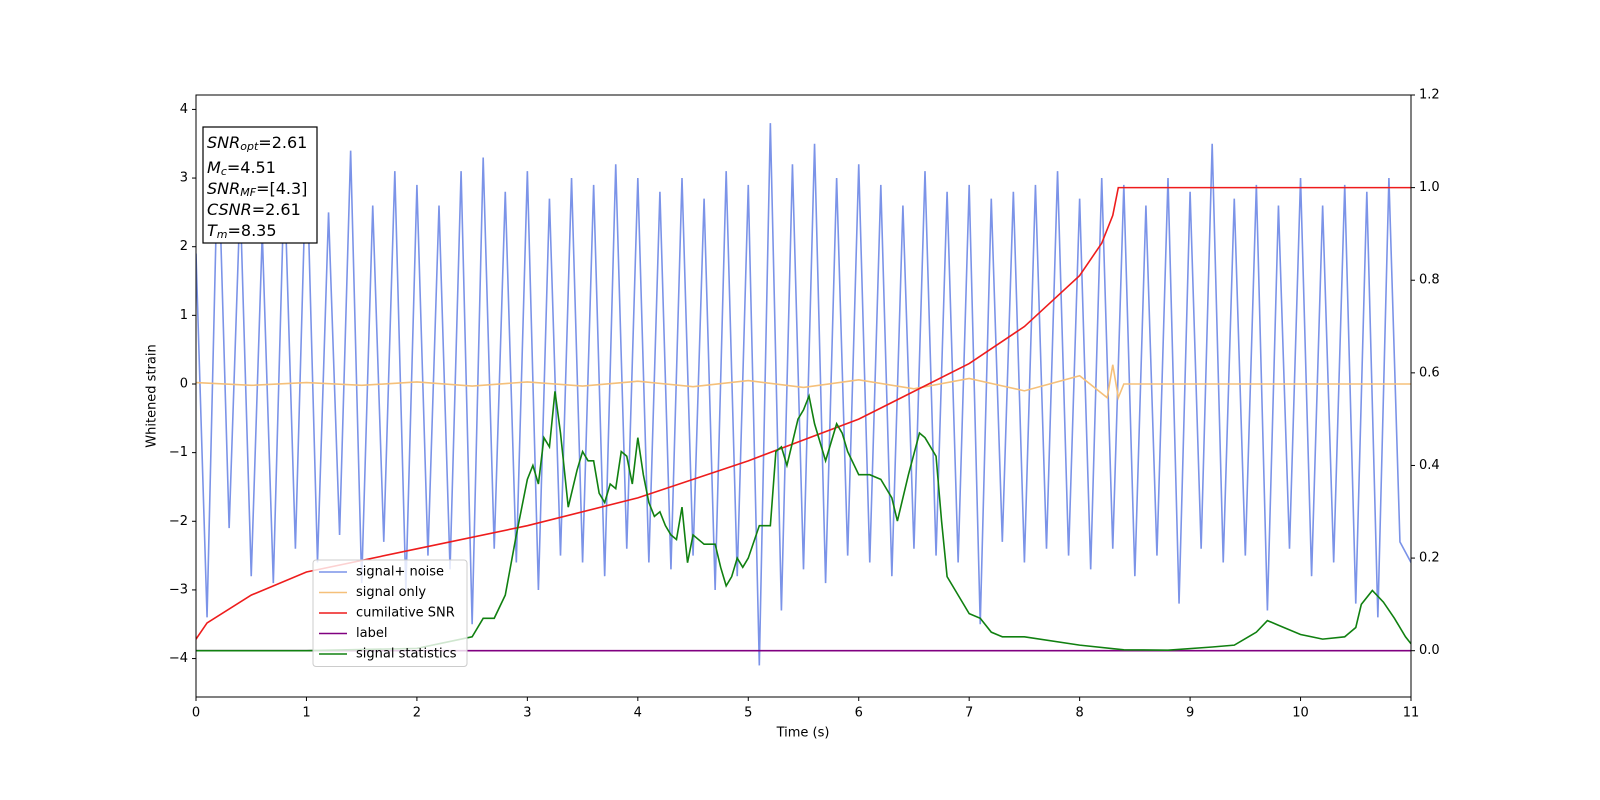 This screenshot has width=1600, height=800. I want to click on annotation-subscript: opt, so click(249, 146).